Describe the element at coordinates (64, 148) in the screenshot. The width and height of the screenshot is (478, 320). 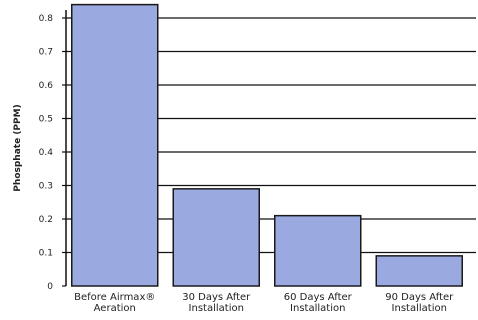
I see `axes` at that location.